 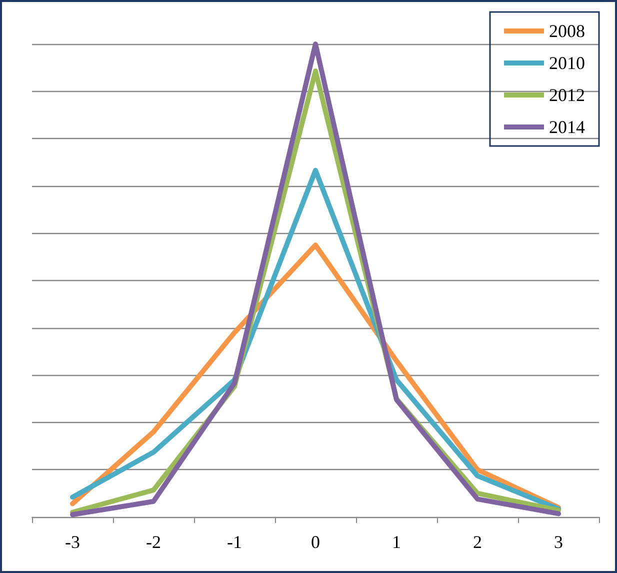 I want to click on legend-label: 2012, so click(x=567, y=95).